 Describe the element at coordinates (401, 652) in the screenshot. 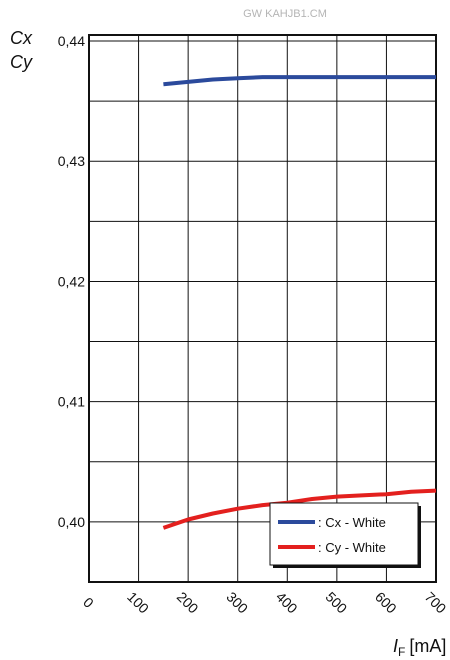

I see `x-axis-subscript: F` at that location.